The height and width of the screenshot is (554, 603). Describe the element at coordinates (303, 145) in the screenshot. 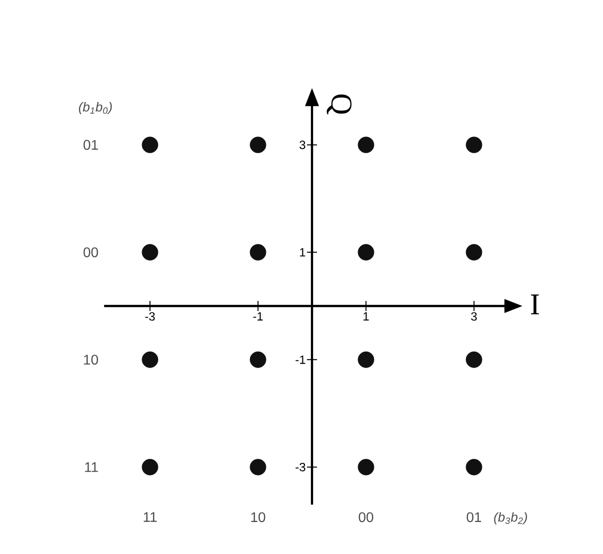

I see `y-tick-label: 3` at that location.